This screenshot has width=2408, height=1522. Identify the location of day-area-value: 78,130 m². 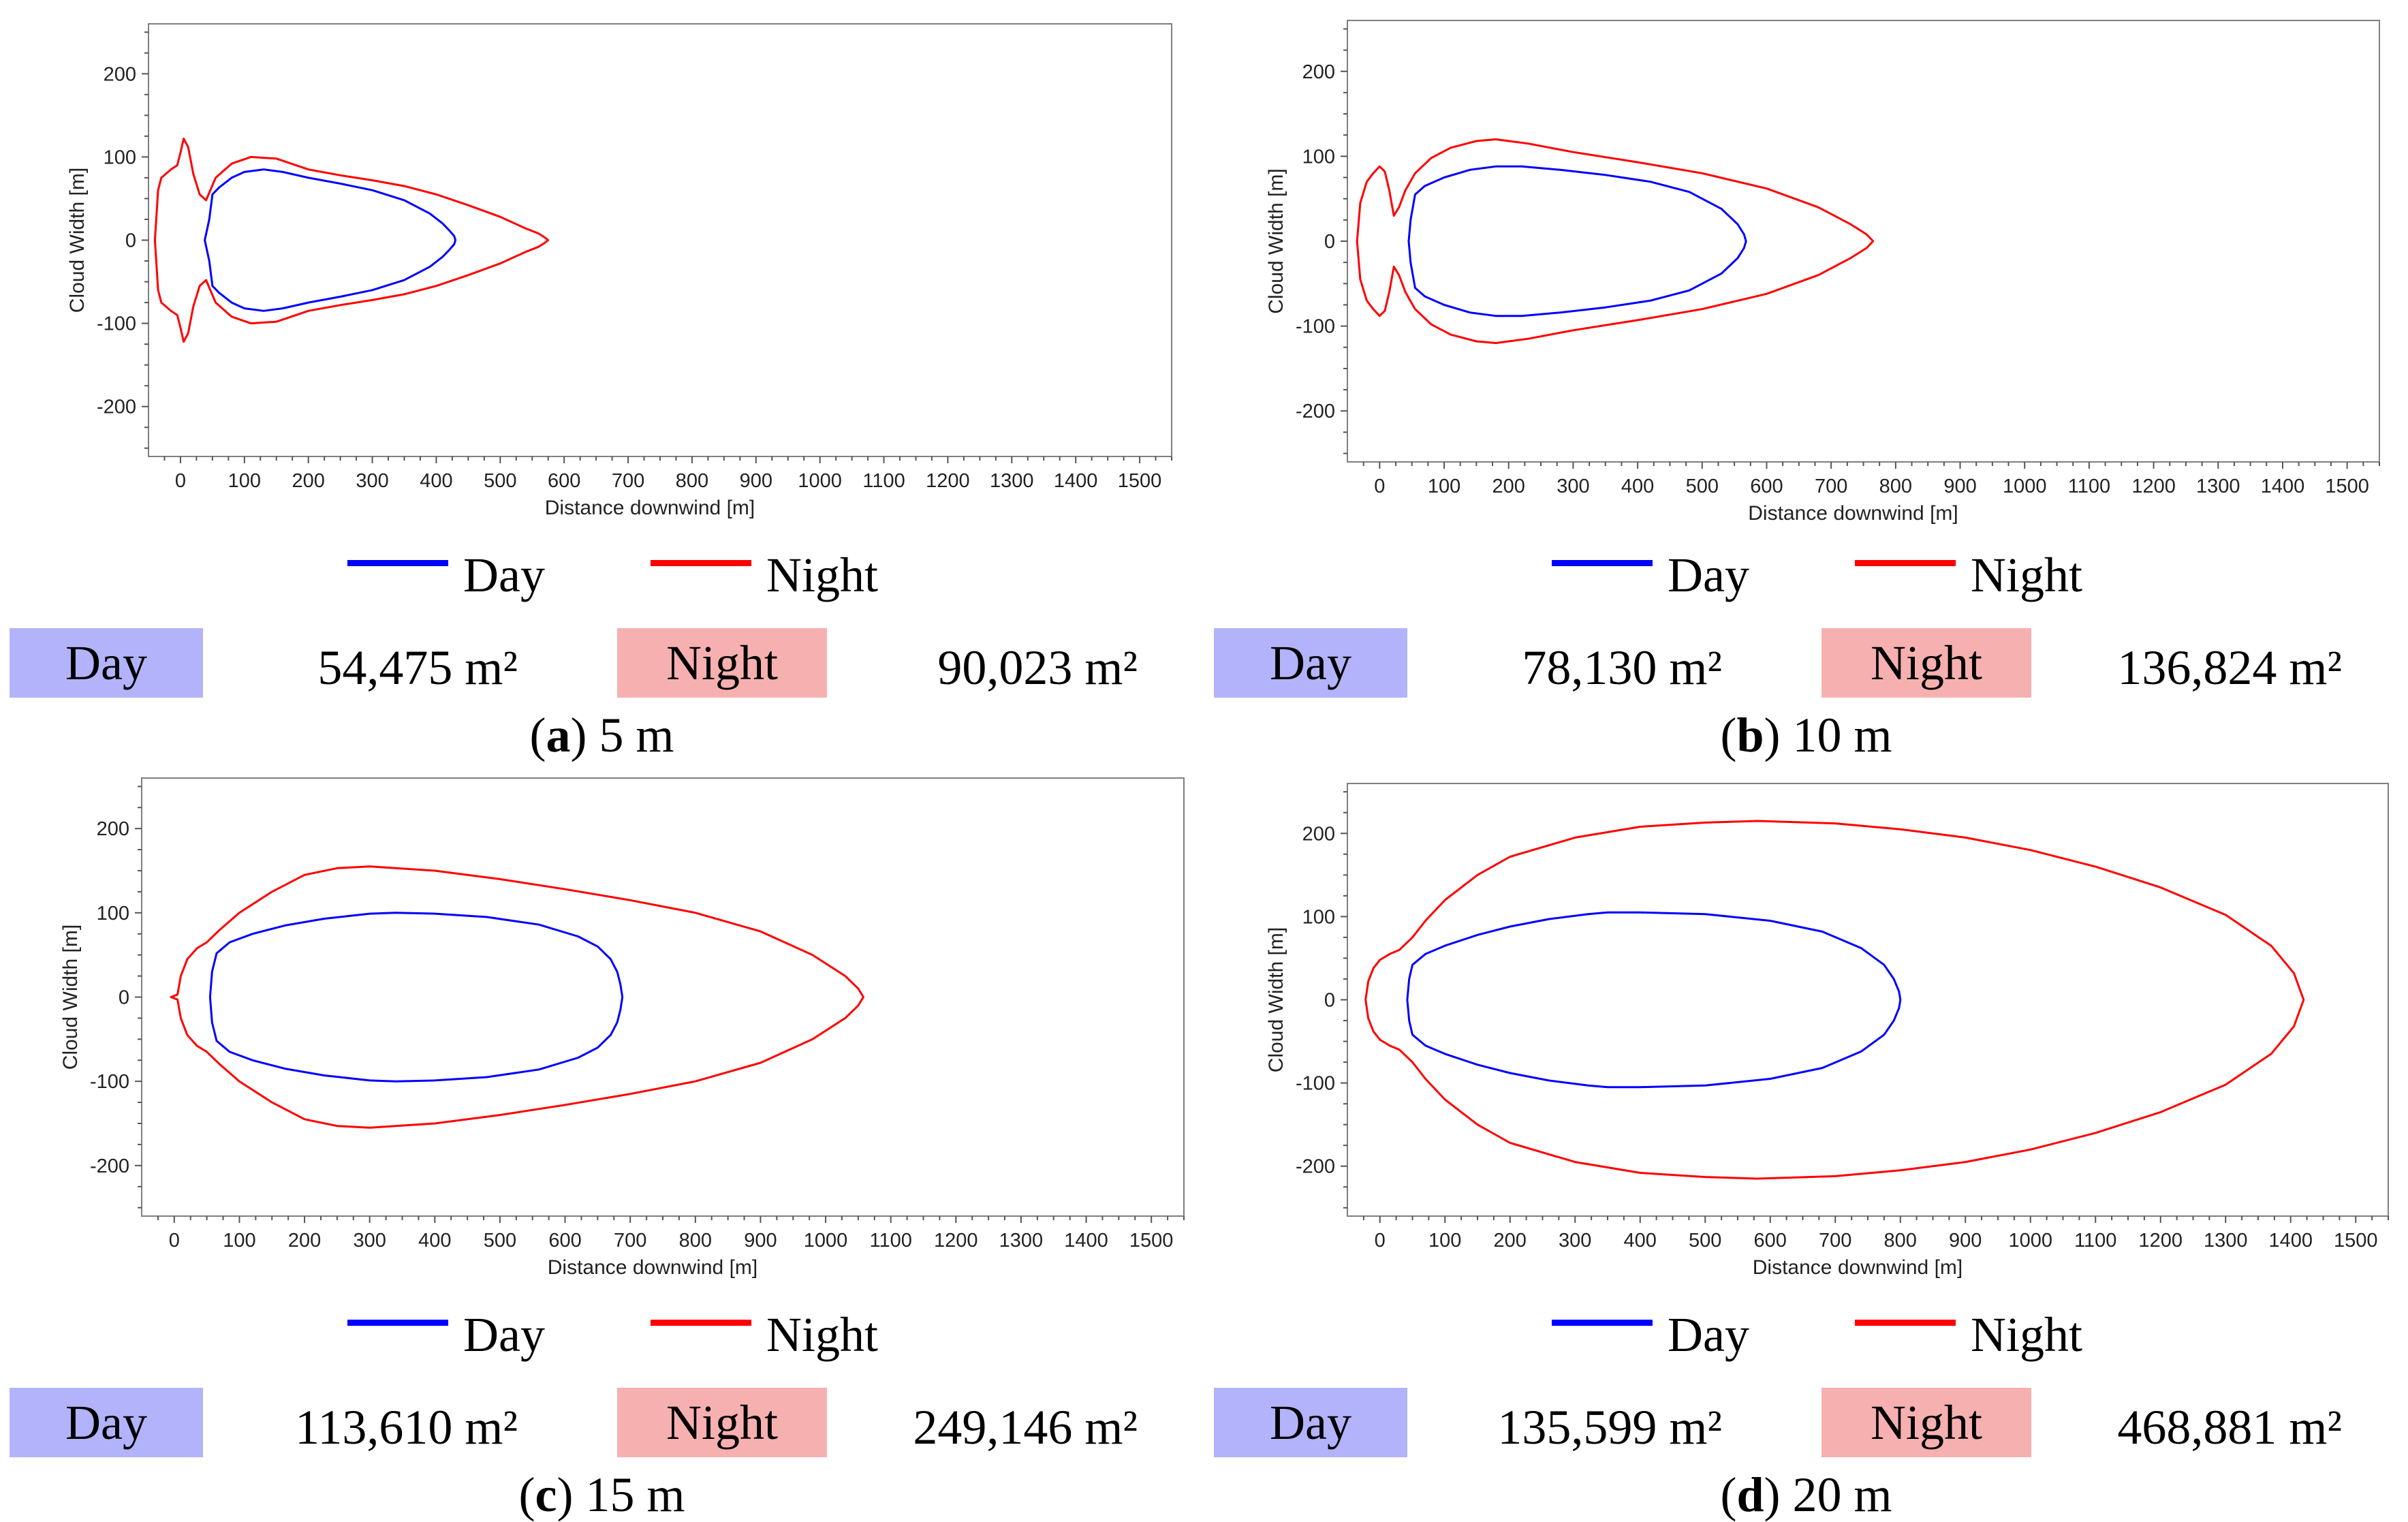
(1622, 667).